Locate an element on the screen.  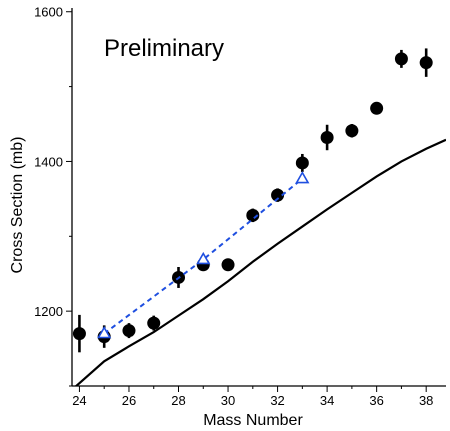
x-axis-label: Mass Number is located at coordinates (253, 420).